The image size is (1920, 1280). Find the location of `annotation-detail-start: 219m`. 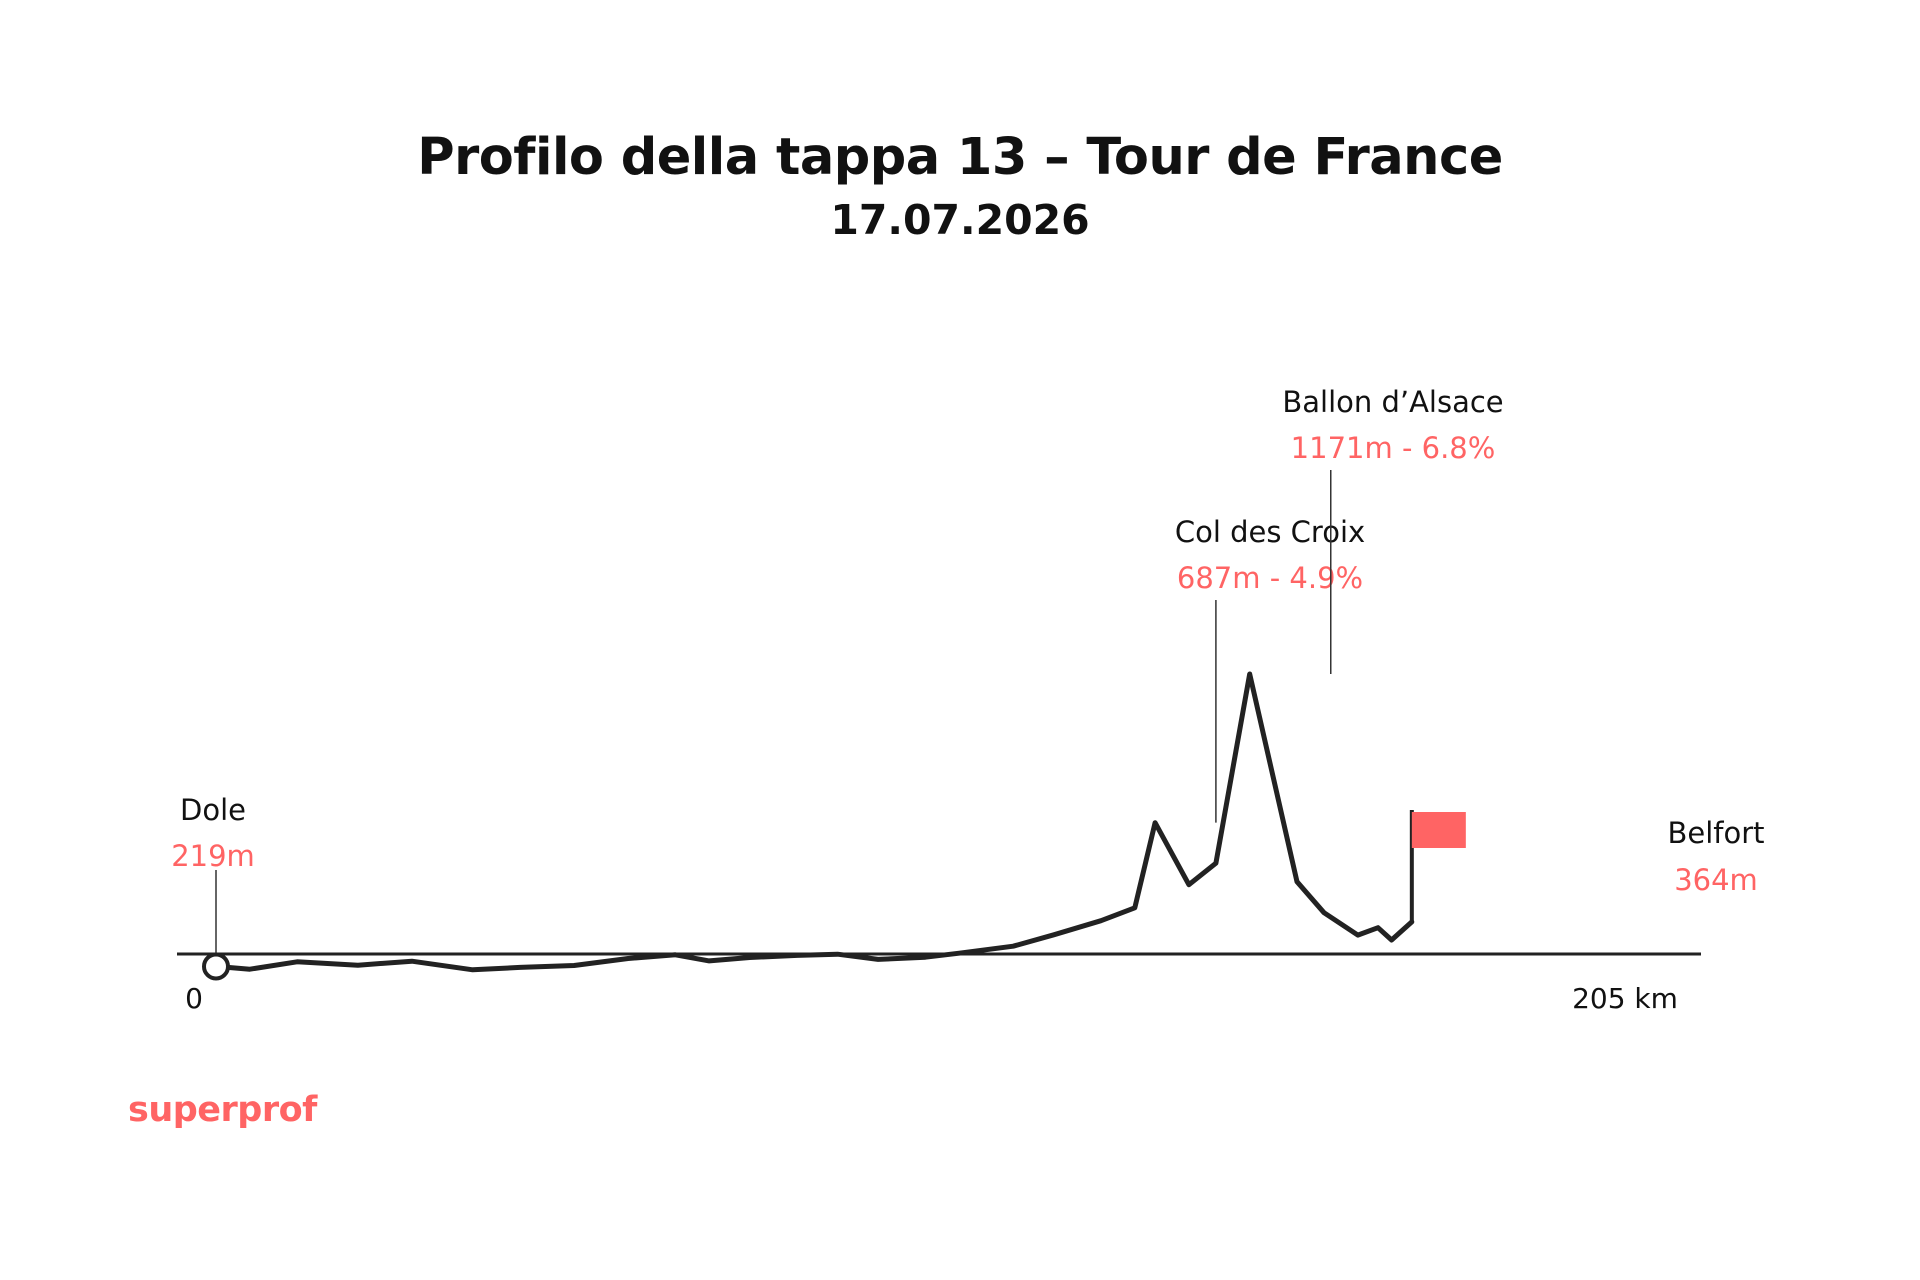

annotation-detail-start: 219m is located at coordinates (213, 856).